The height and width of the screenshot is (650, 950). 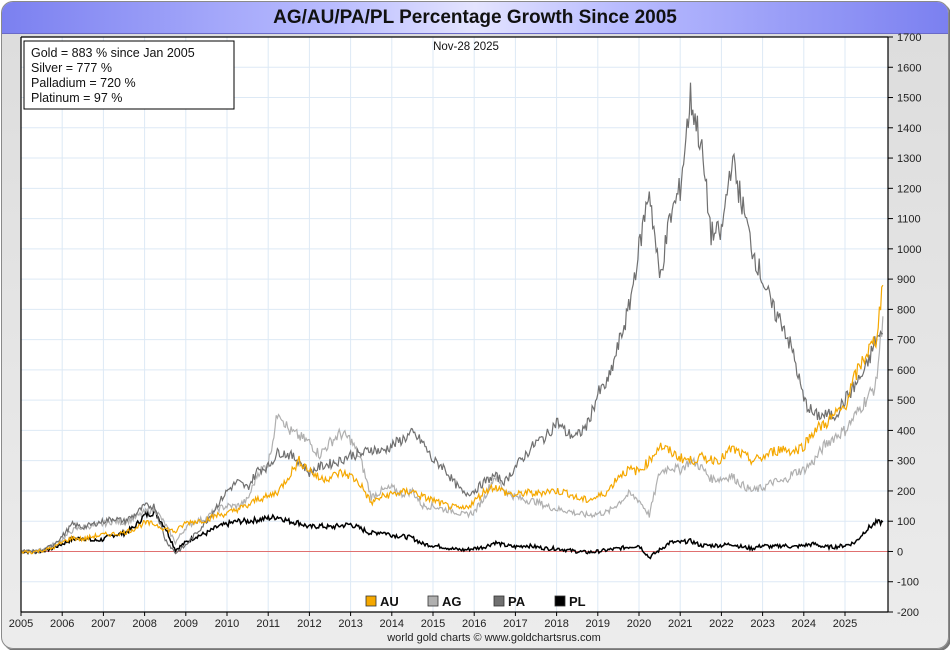 I want to click on x-tick-label: 2024, so click(x=804, y=624).